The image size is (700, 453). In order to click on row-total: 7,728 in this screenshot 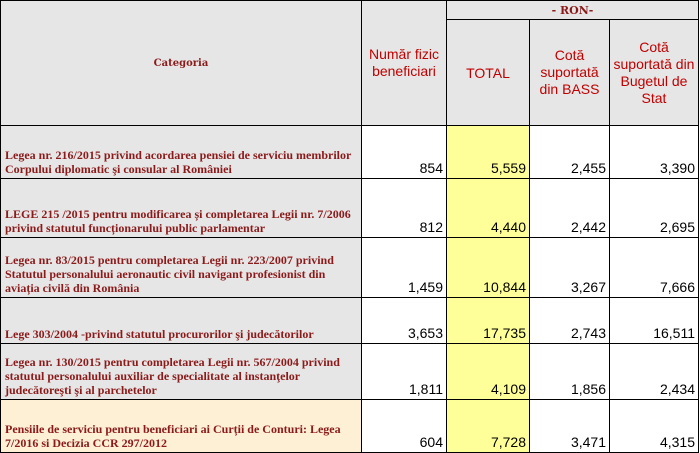, I will do `click(488, 426)`.